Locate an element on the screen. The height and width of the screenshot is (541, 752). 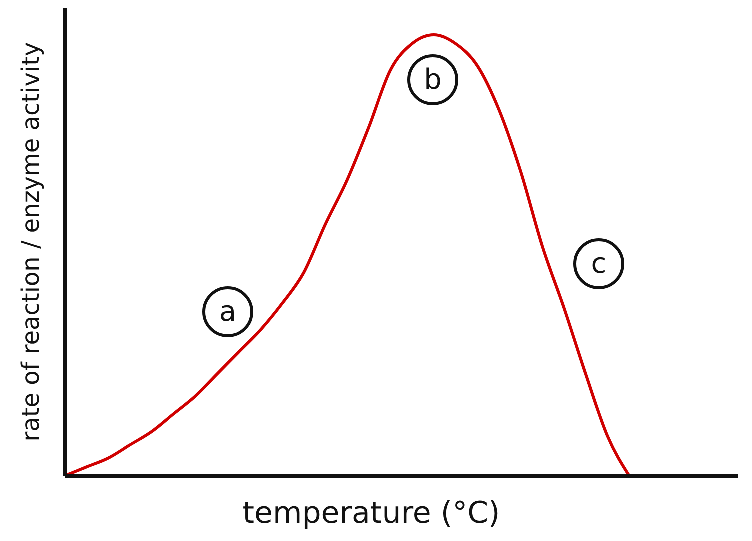
annotation: c is located at coordinates (599, 263).